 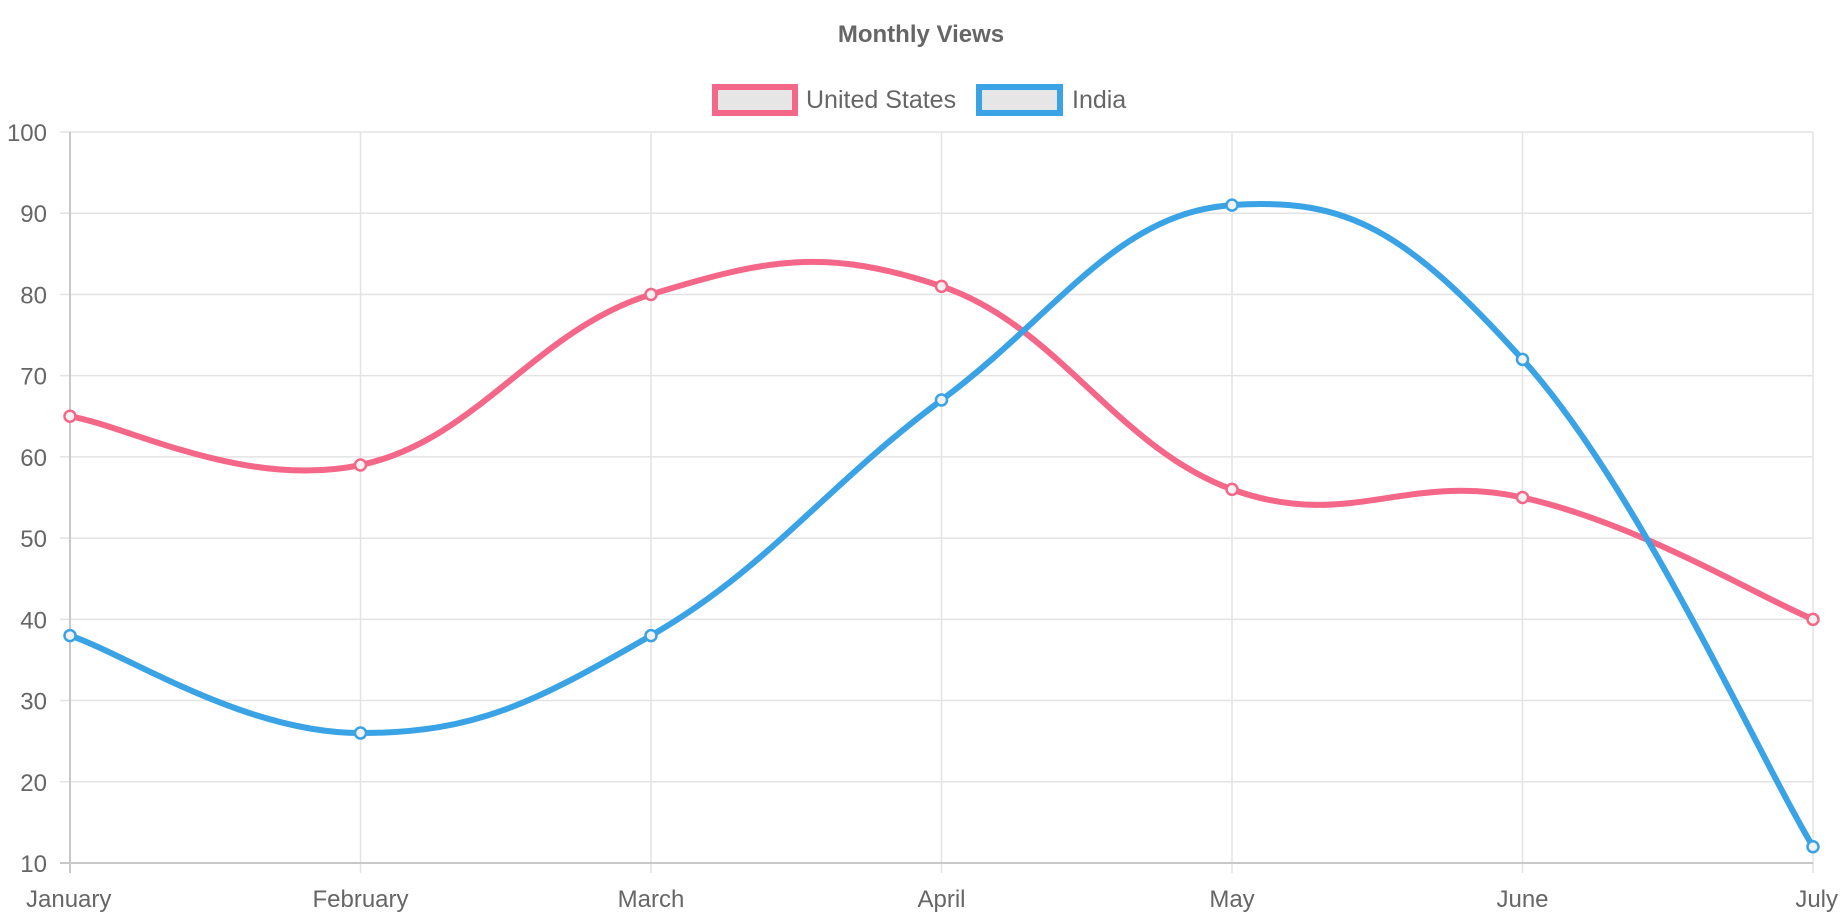 I want to click on data-point-united-states-february, so click(x=360, y=465).